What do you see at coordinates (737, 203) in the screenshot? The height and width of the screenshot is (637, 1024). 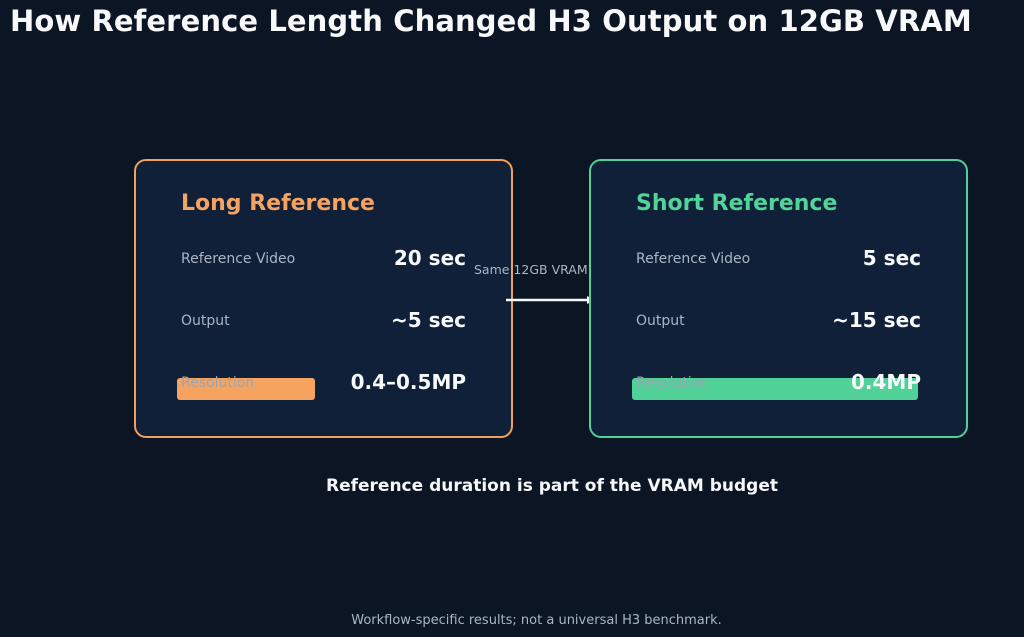 I see `short-reference-title: Short Reference` at bounding box center [737, 203].